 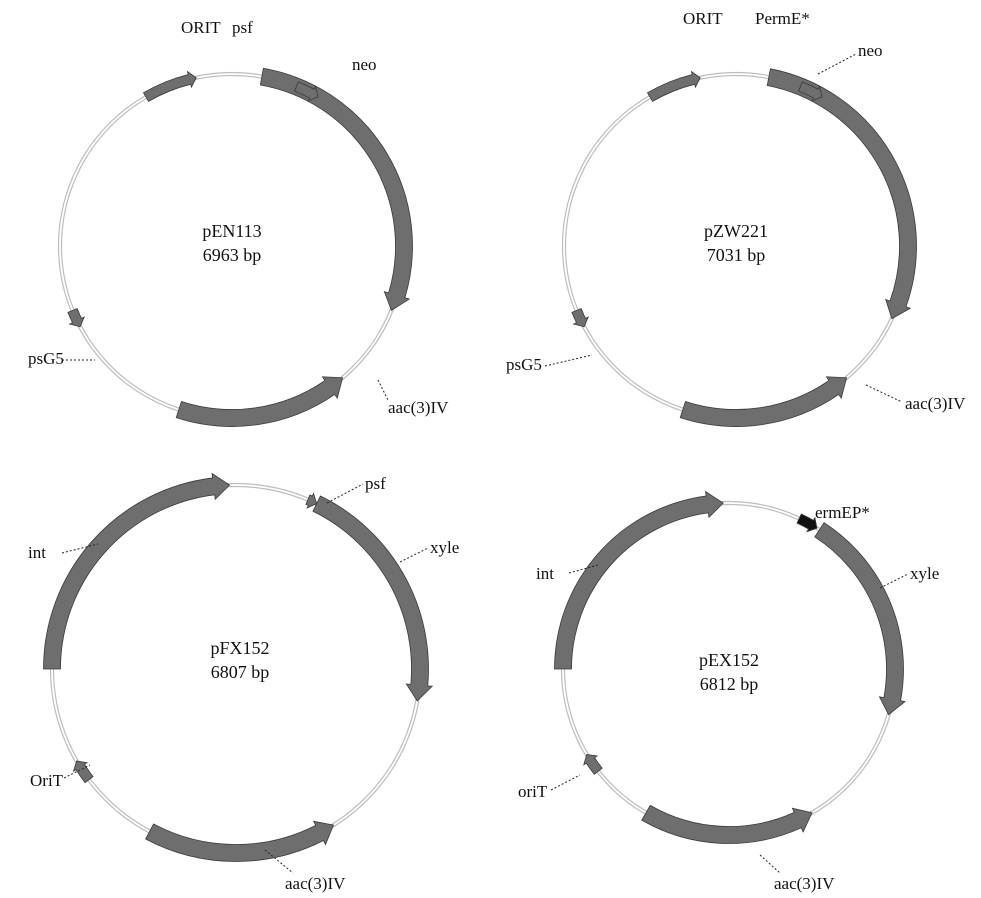 What do you see at coordinates (842, 512) in the screenshot?
I see `feature-label-ermep: ermEP*` at bounding box center [842, 512].